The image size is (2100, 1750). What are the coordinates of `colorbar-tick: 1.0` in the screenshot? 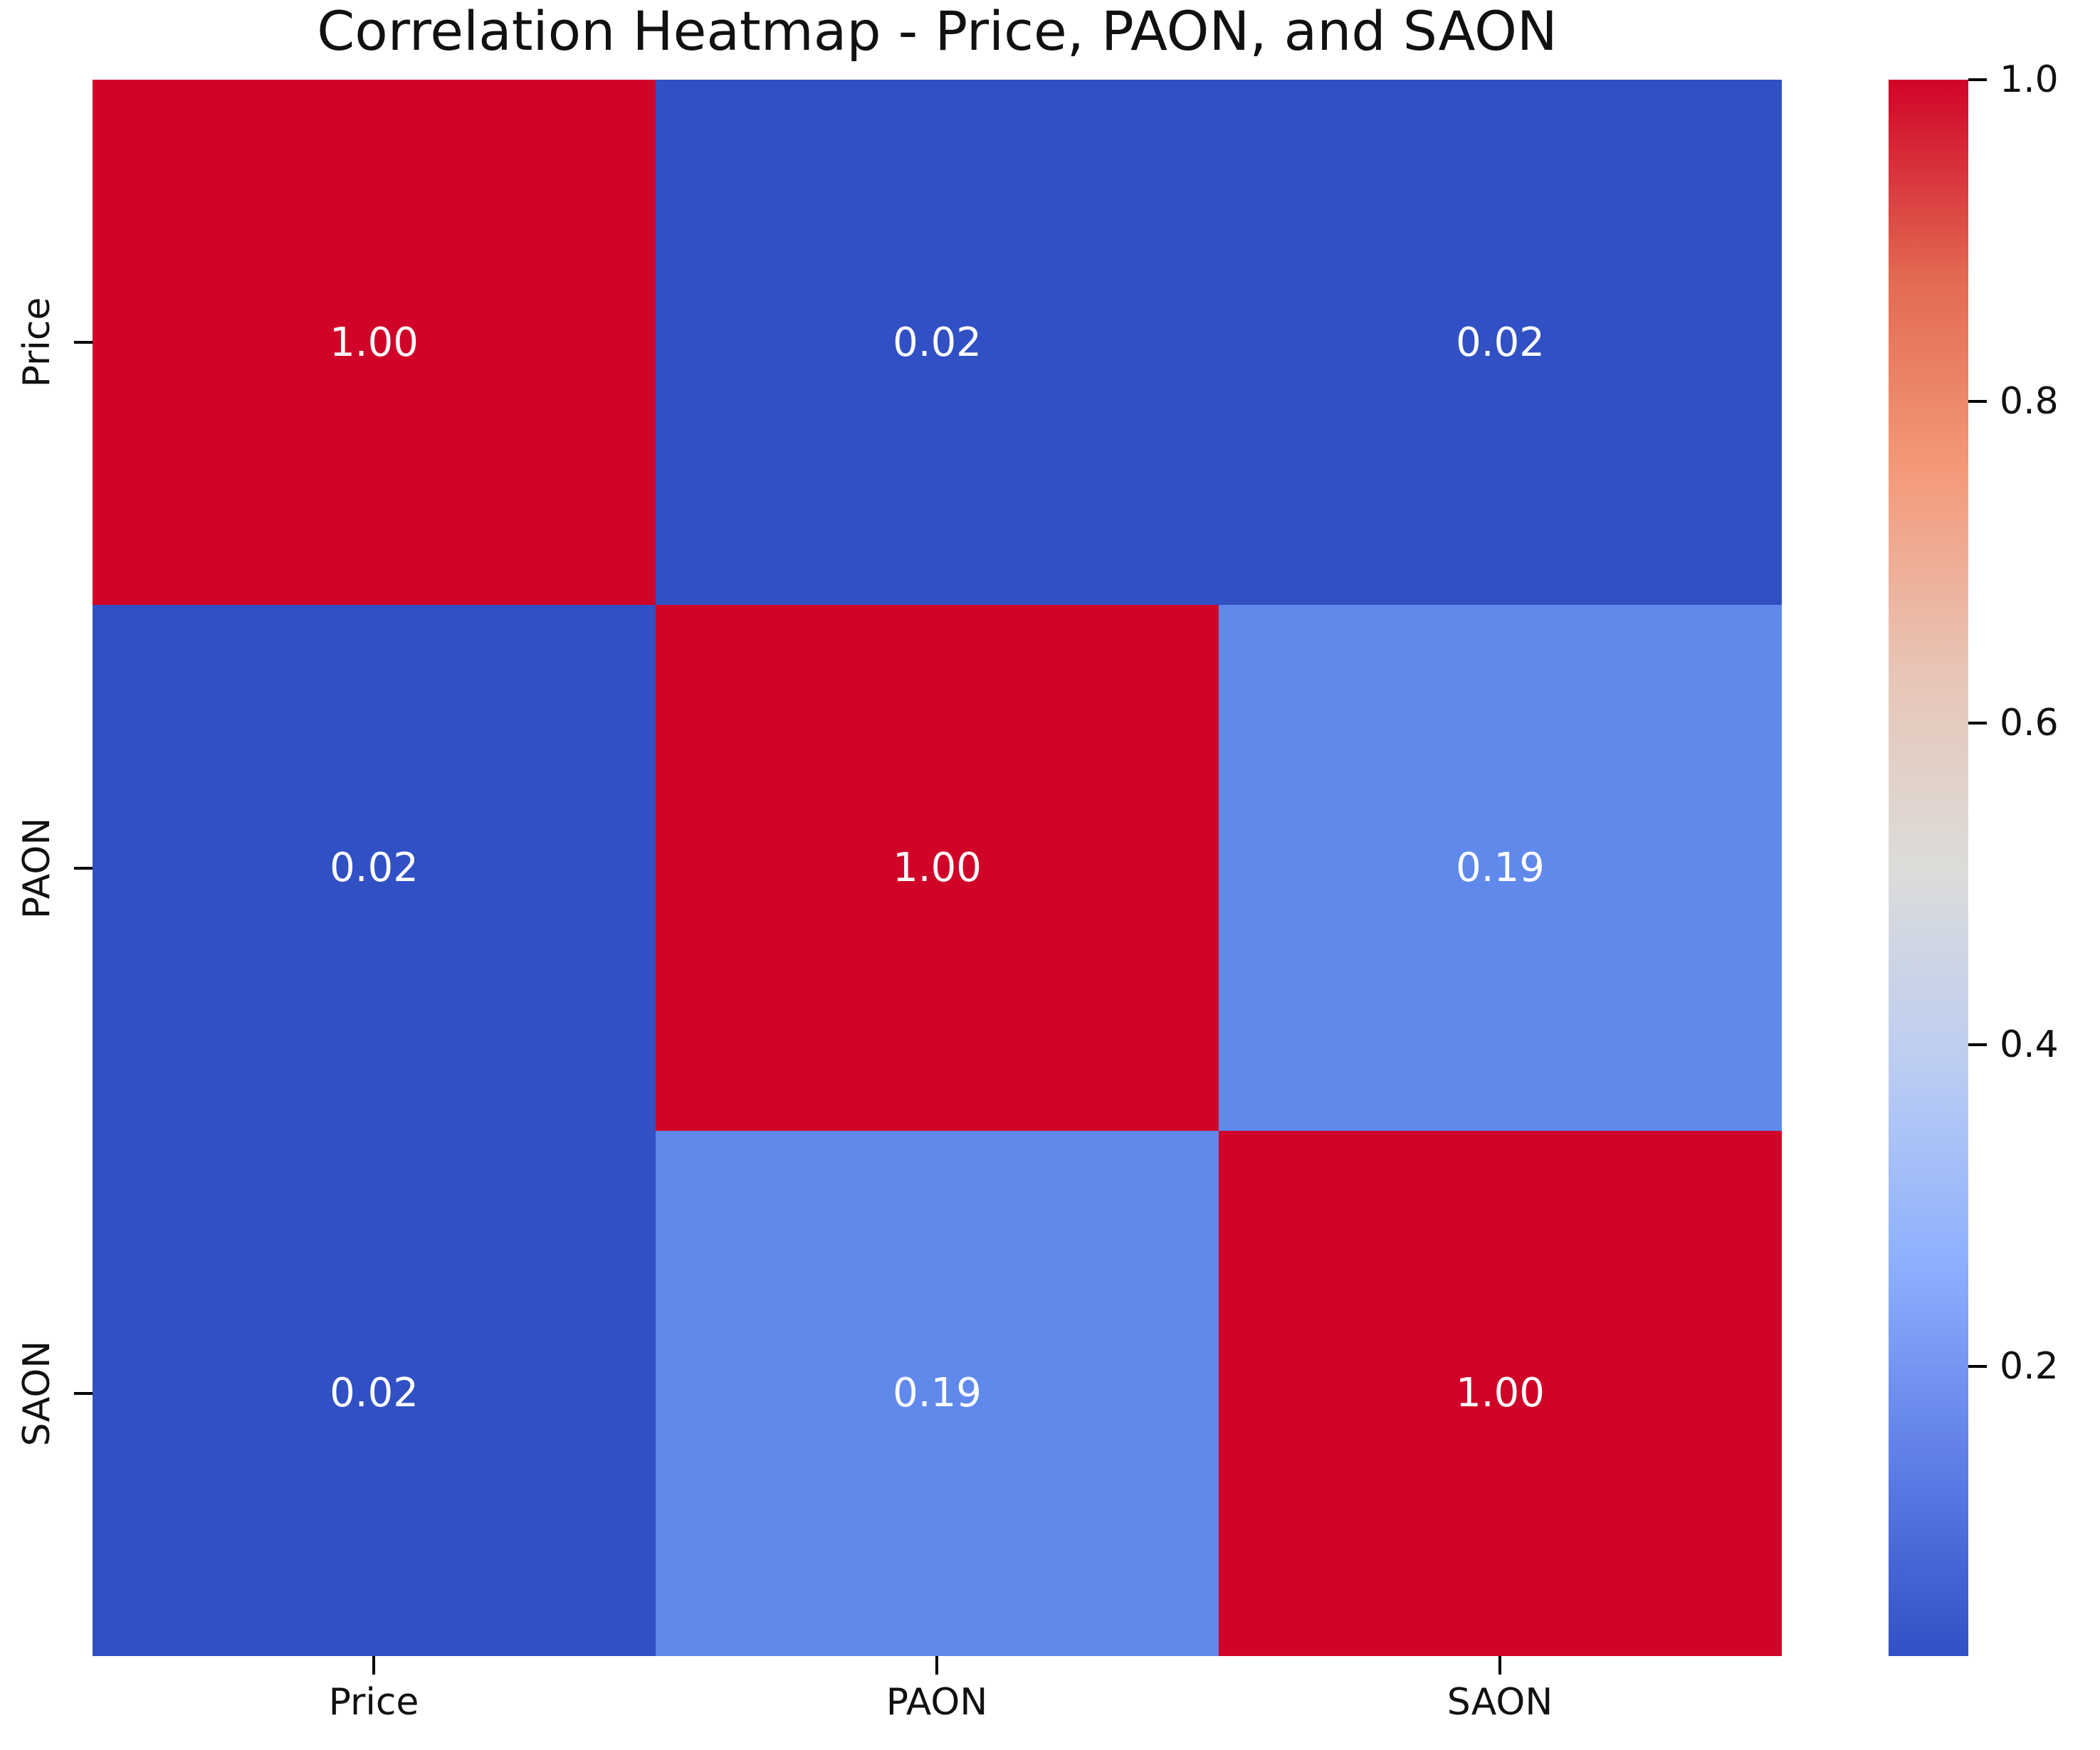 It's located at (2013, 79).